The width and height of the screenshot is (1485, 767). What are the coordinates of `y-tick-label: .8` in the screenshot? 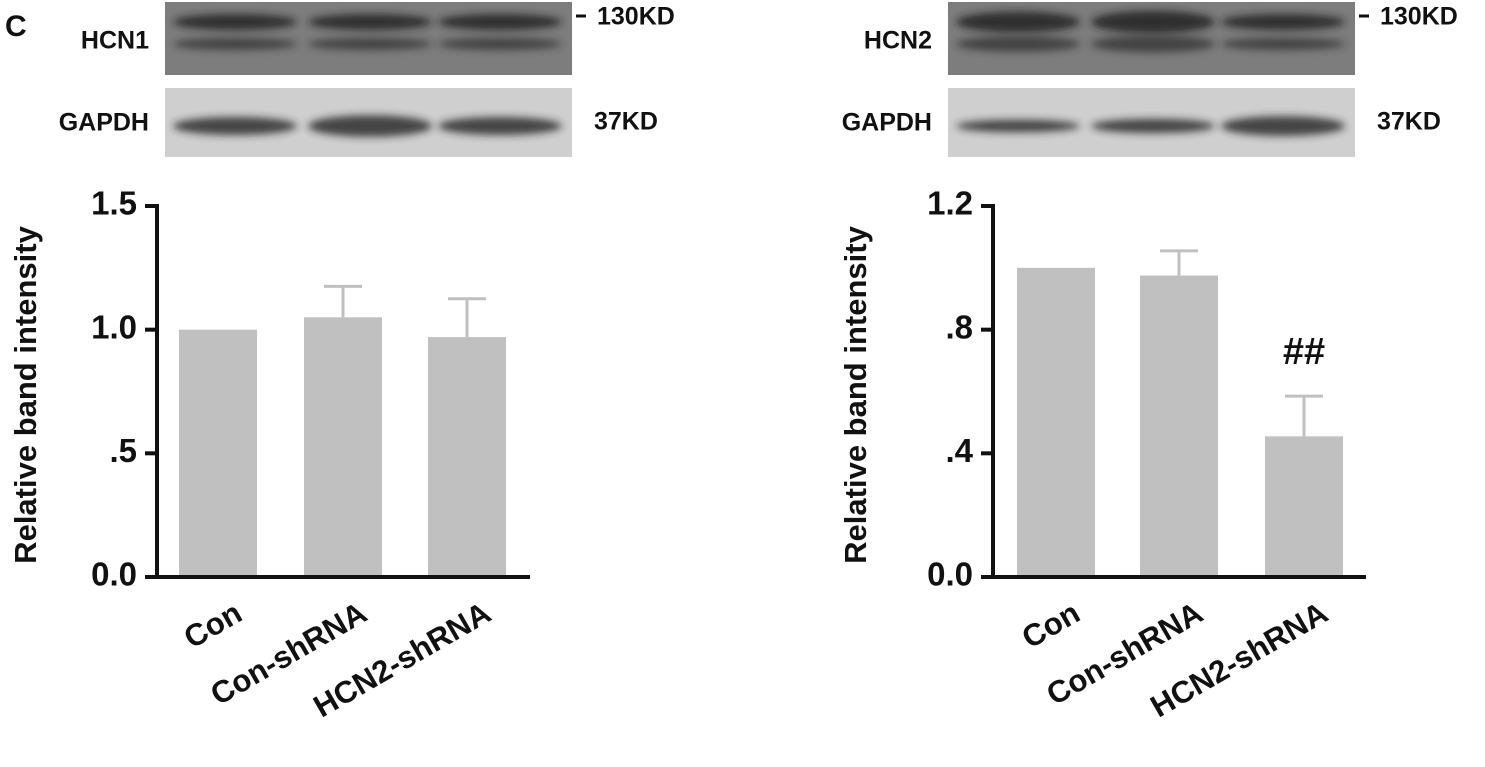 It's located at (959, 326).